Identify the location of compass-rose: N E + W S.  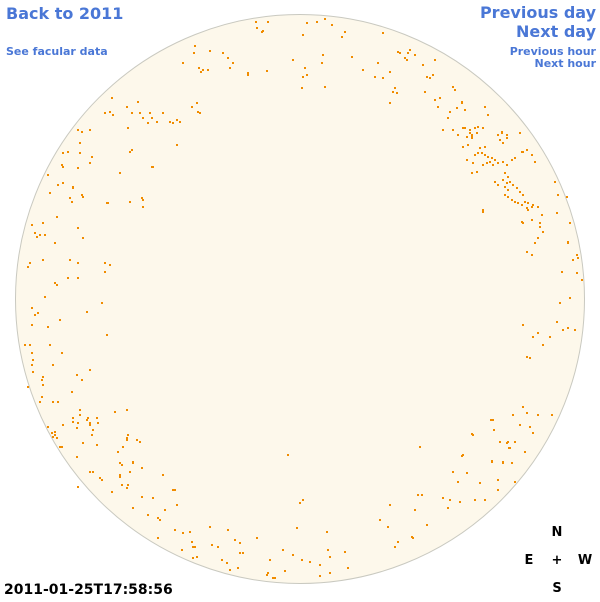
(557, 560).